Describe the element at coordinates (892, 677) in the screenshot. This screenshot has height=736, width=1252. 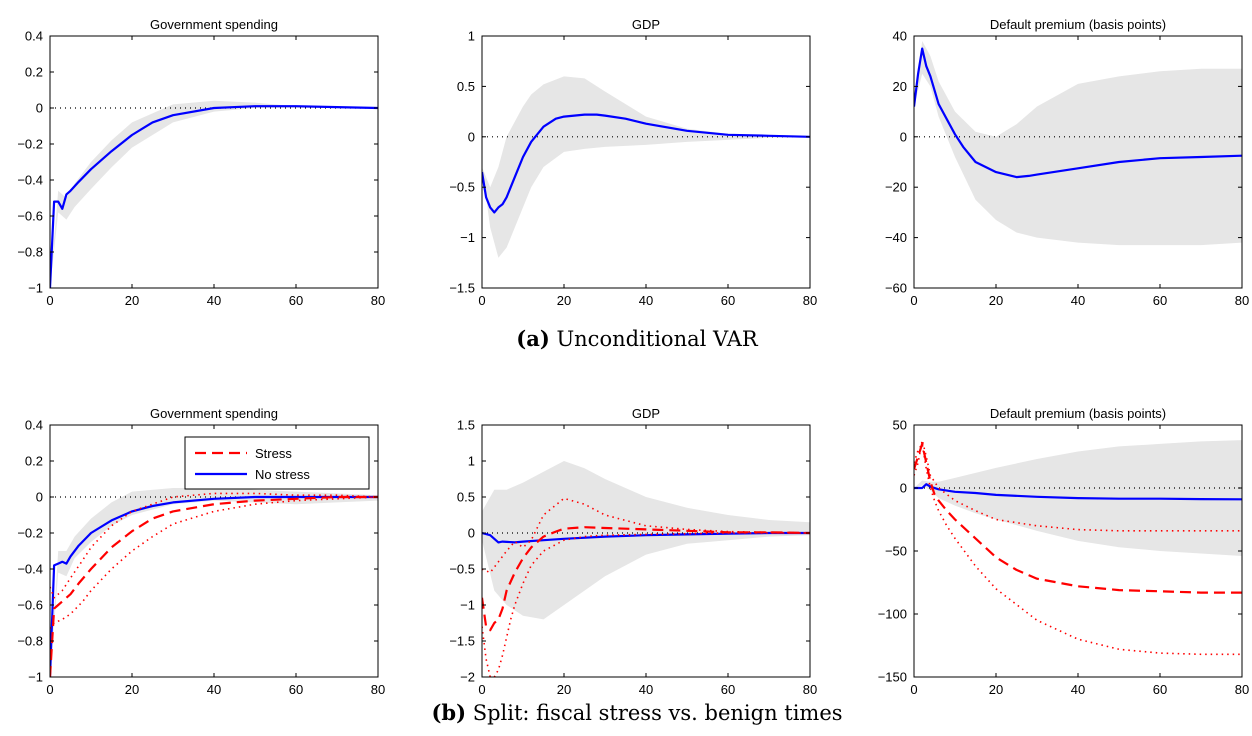
I see `y-tick-label: −150` at that location.